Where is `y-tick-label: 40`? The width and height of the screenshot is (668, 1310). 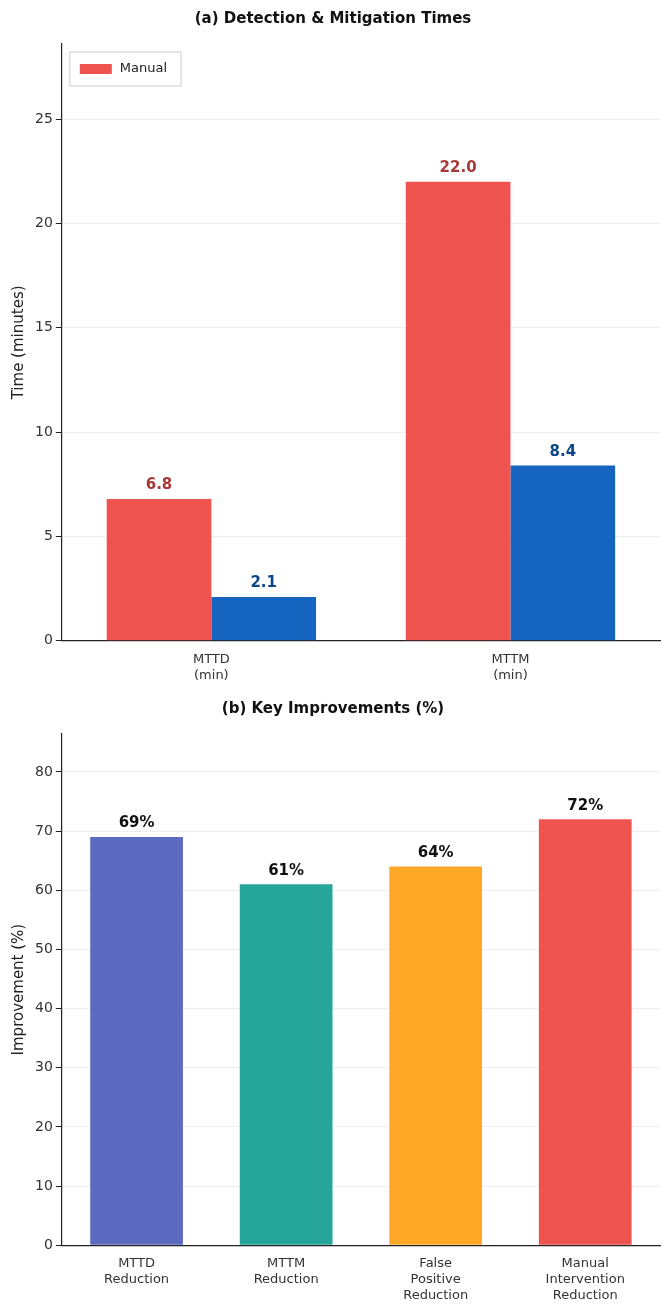 y-tick-label: 40 is located at coordinates (43, 1007).